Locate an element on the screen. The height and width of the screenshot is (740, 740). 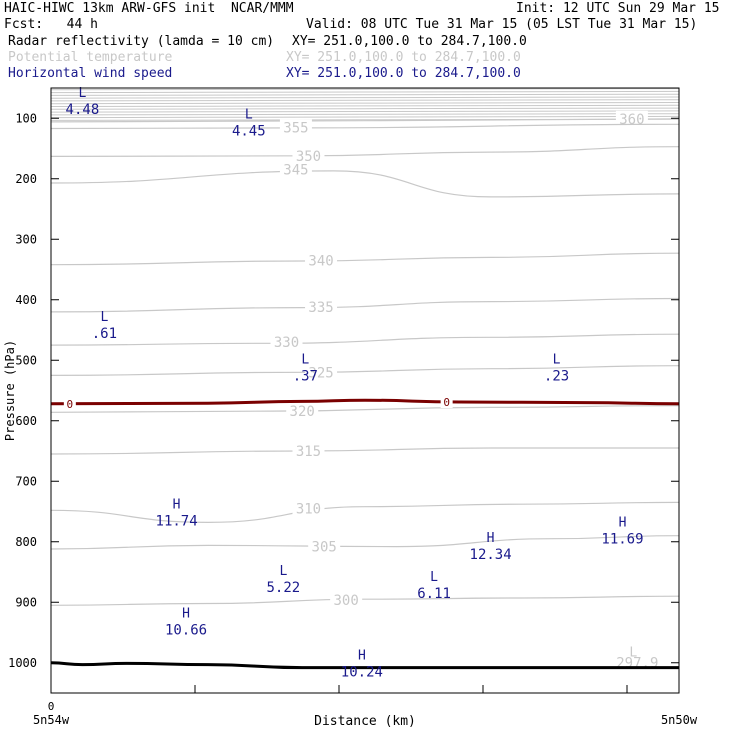
theta-label-300: 300 is located at coordinates (346, 601).